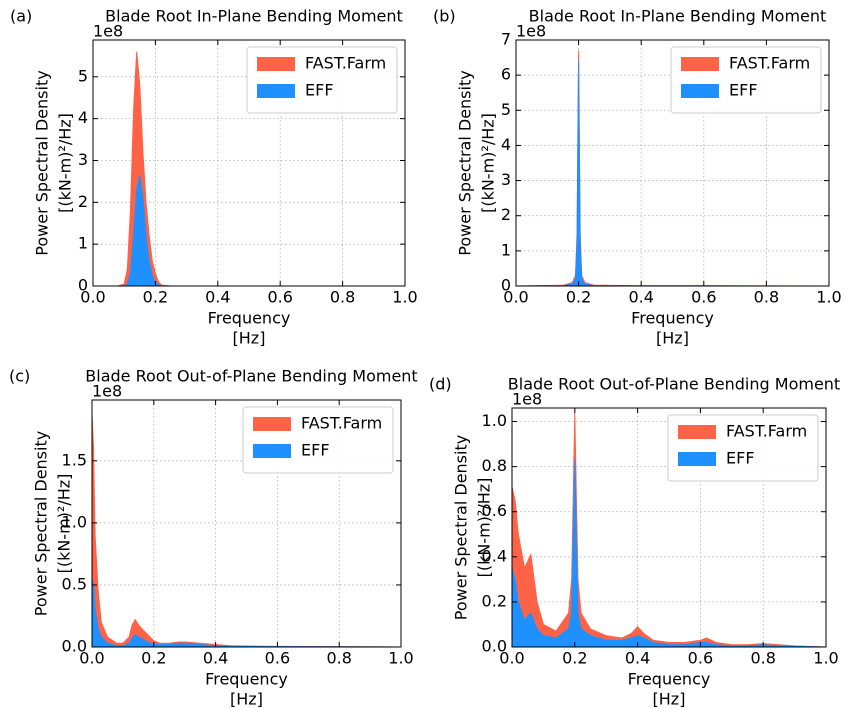  Describe the element at coordinates (506, 39) in the screenshot. I see `y-tick-label: 7` at that location.